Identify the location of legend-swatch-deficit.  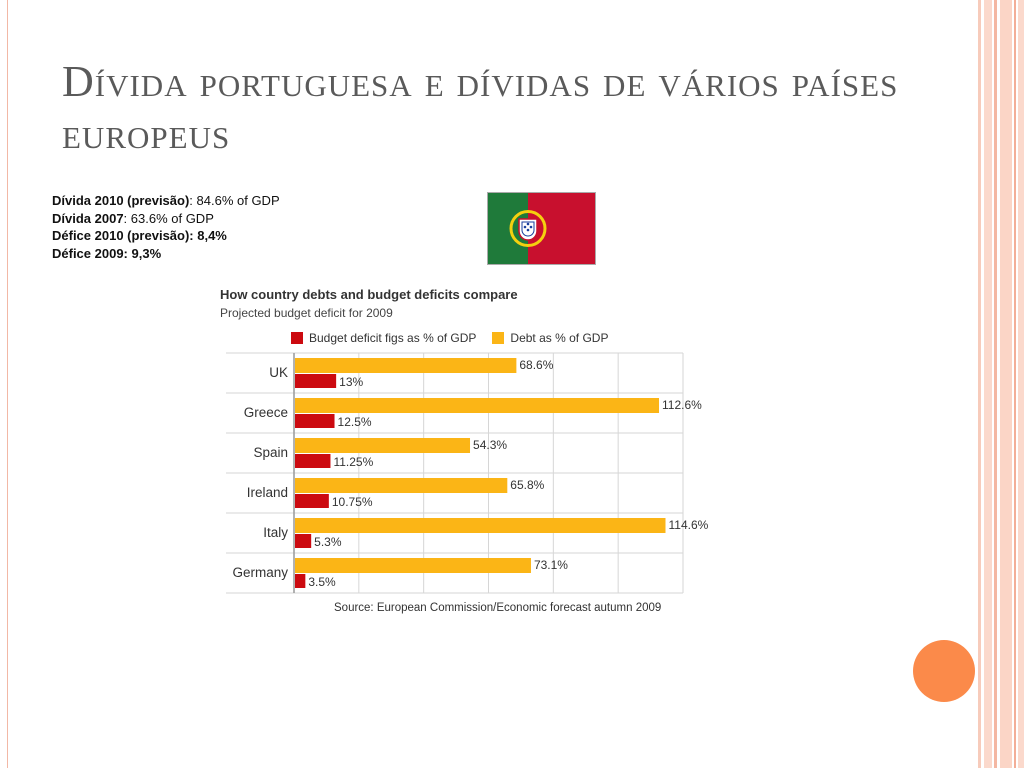
(297, 338).